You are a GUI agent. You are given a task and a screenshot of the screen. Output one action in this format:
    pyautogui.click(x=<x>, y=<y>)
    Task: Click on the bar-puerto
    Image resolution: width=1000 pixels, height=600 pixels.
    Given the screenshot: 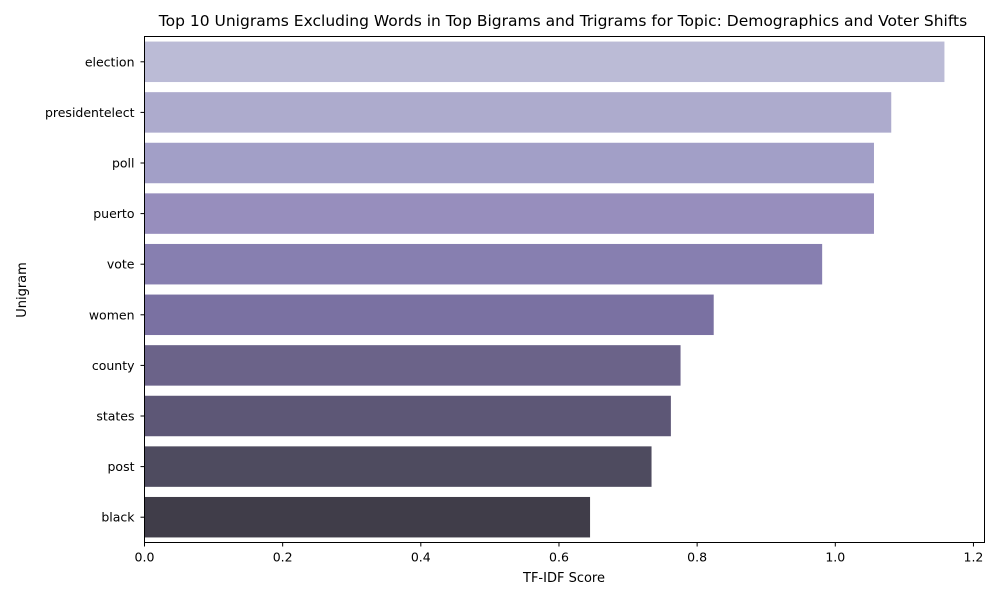 What is the action you would take?
    pyautogui.click(x=509, y=213)
    